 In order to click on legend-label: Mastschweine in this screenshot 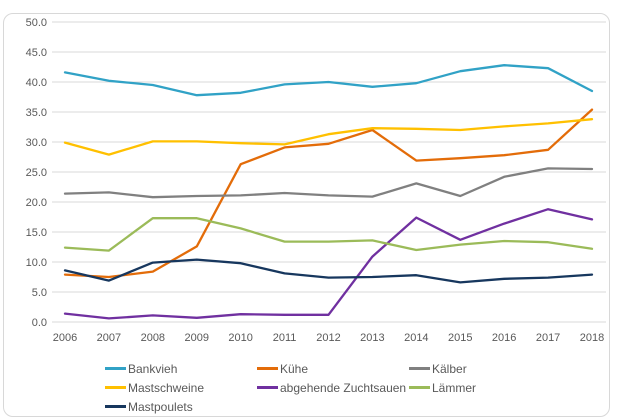, I will do `click(166, 387)`.